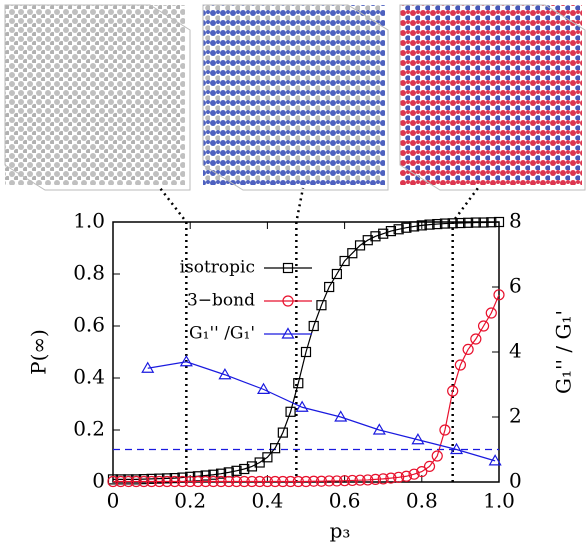 This screenshot has height=546, width=586. I want to click on x-tick-label: 0.2, so click(190, 501).